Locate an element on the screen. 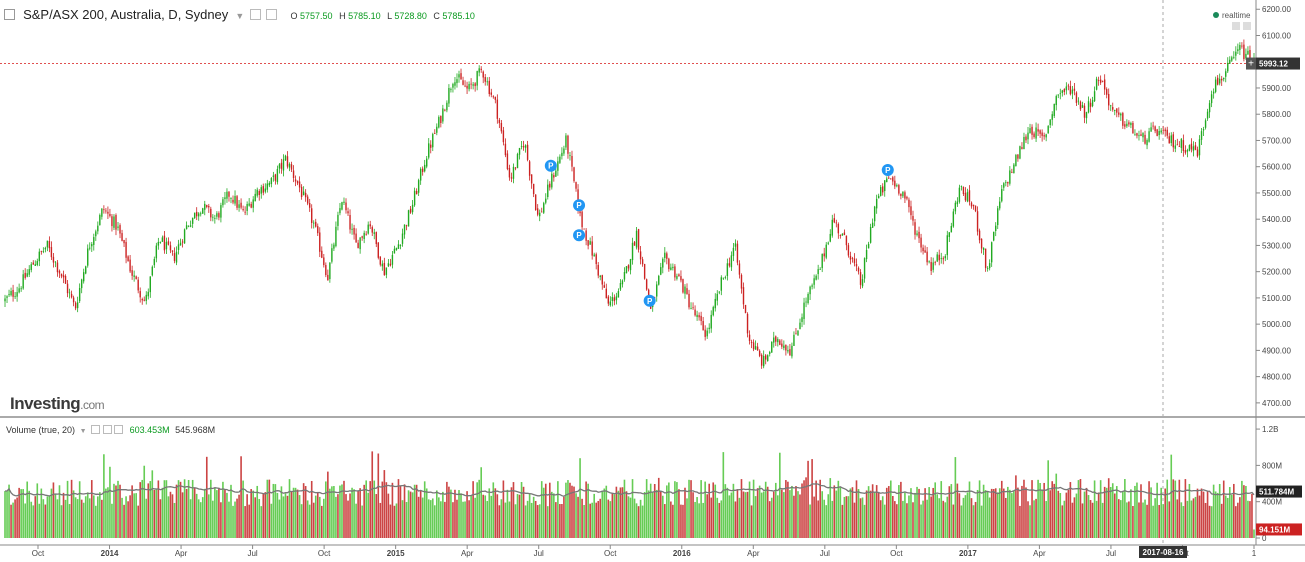  volume-title: Volume (true, 20) is located at coordinates (41, 430).